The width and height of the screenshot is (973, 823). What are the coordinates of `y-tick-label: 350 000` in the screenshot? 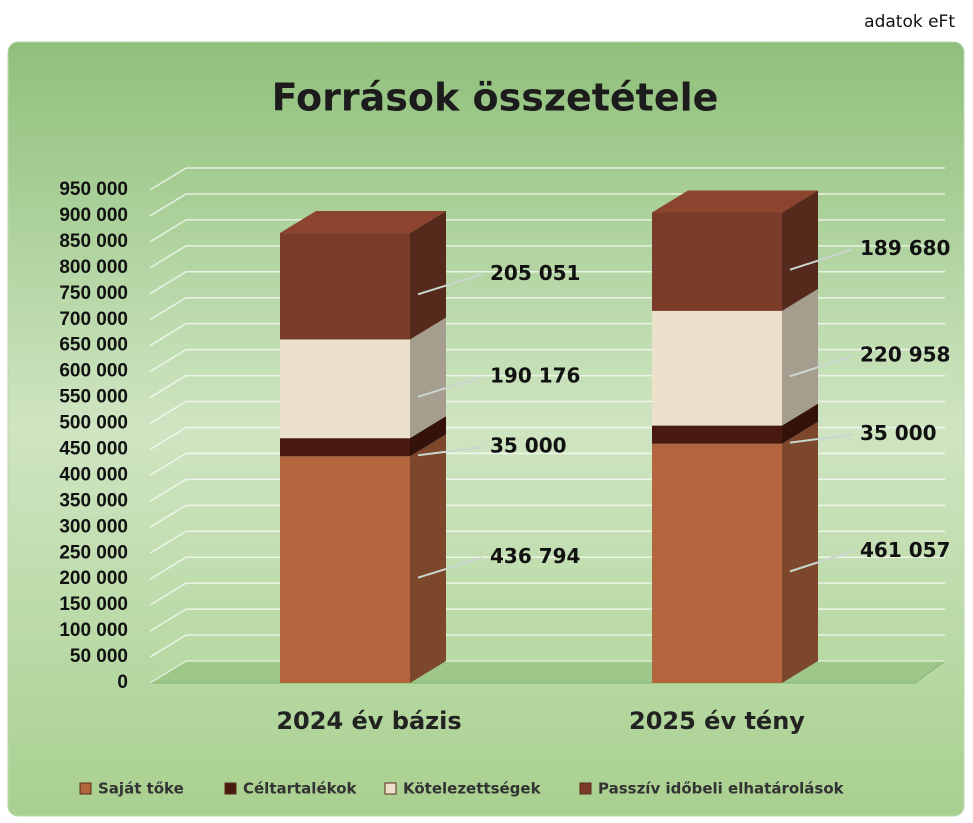 It's located at (93, 500).